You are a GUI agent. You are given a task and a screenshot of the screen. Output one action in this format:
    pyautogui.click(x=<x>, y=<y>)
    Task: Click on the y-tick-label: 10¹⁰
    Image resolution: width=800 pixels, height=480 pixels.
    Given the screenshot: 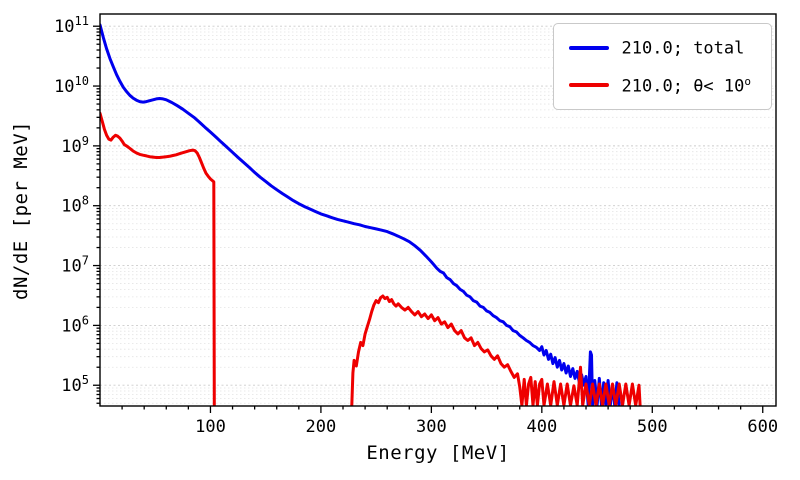 What is the action you would take?
    pyautogui.click(x=71, y=85)
    